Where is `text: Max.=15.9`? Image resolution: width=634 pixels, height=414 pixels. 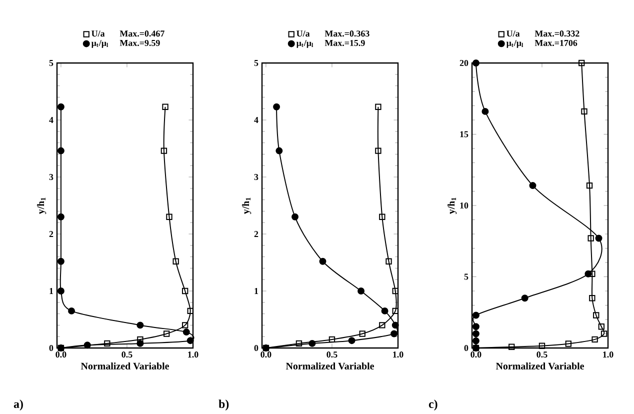
text: Max.=15.9 is located at coordinates (344, 43).